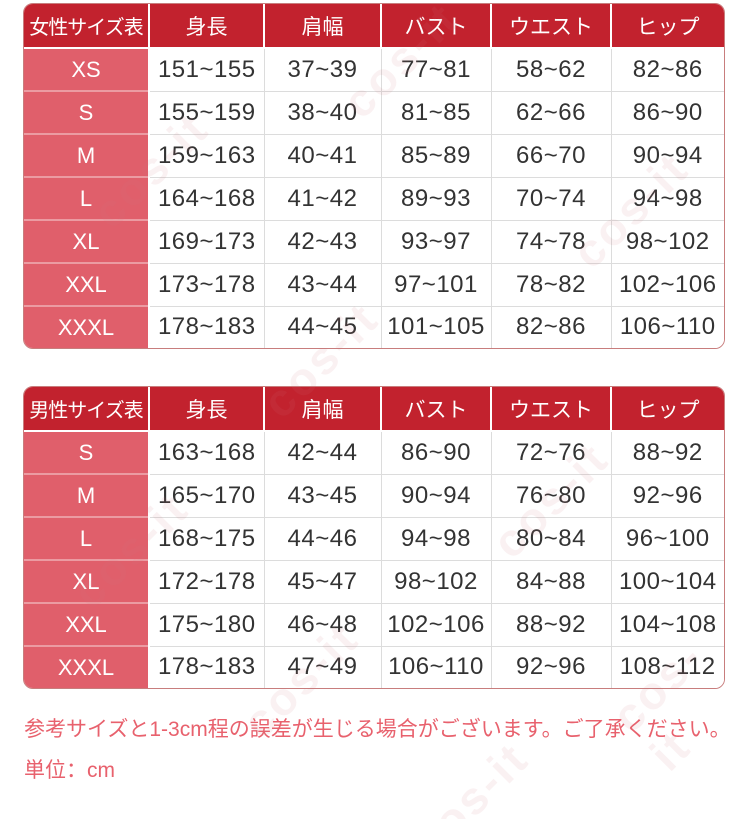 Image resolution: width=750 pixels, height=819 pixels. What do you see at coordinates (322, 666) in the screenshot?
I see `size-value-cell: 47~49` at bounding box center [322, 666].